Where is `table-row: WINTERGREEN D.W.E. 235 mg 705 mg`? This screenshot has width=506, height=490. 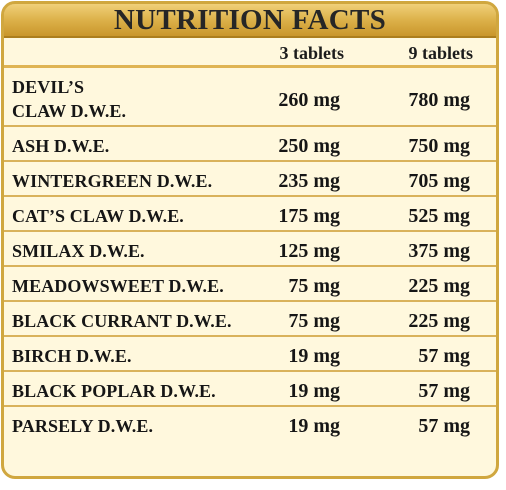 table-row: WINTERGREEN D.W.E. 235 mg 705 mg is located at coordinates (250, 179).